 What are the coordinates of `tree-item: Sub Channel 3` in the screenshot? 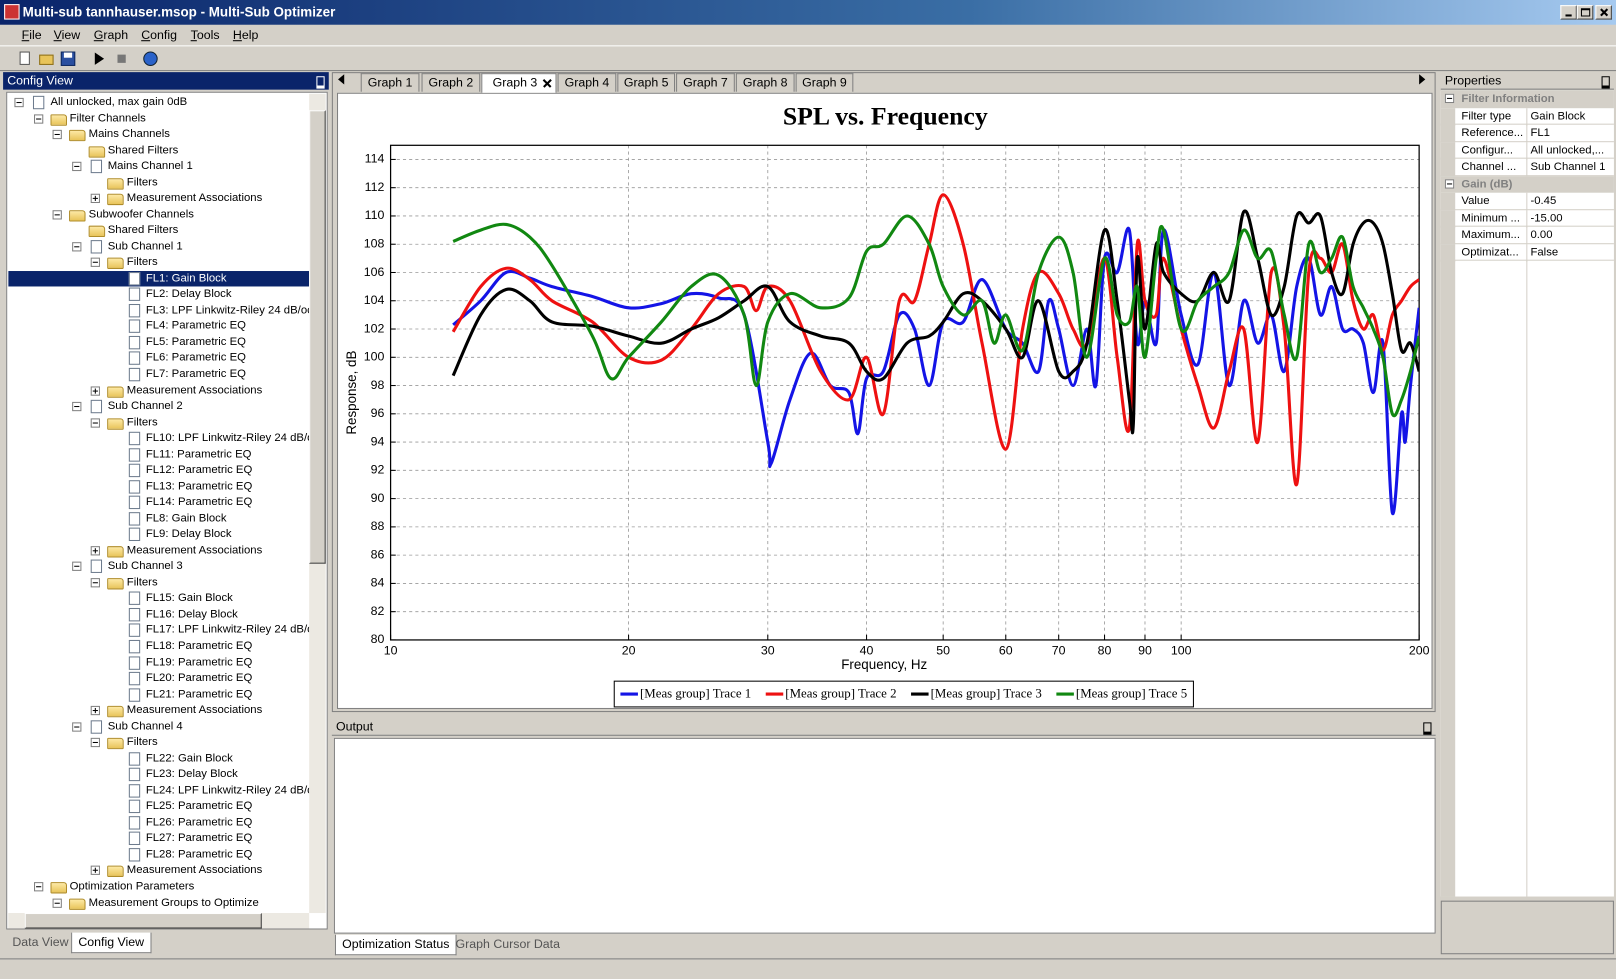 It's located at (158, 567).